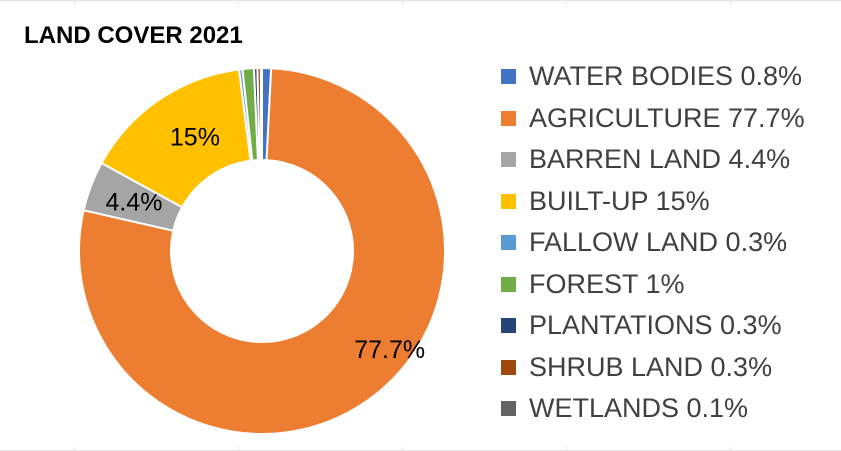 This screenshot has width=841, height=451. What do you see at coordinates (667, 117) in the screenshot?
I see `legend-label: AGRICULTURE 77.7%` at bounding box center [667, 117].